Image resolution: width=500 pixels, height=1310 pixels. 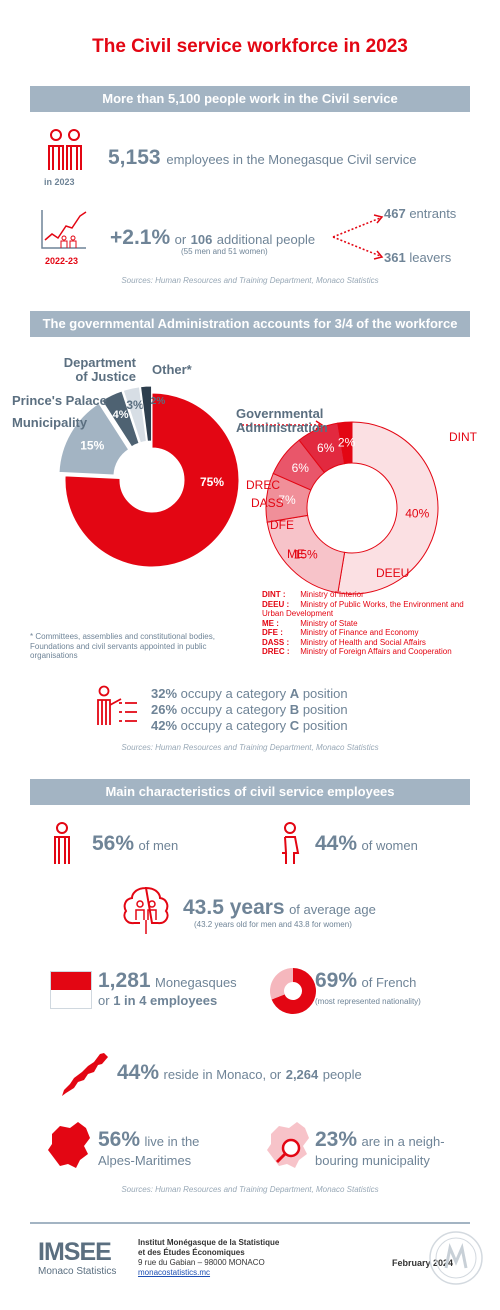 What do you see at coordinates (417, 513) in the screenshot?
I see `donut-label: 40%` at bounding box center [417, 513].